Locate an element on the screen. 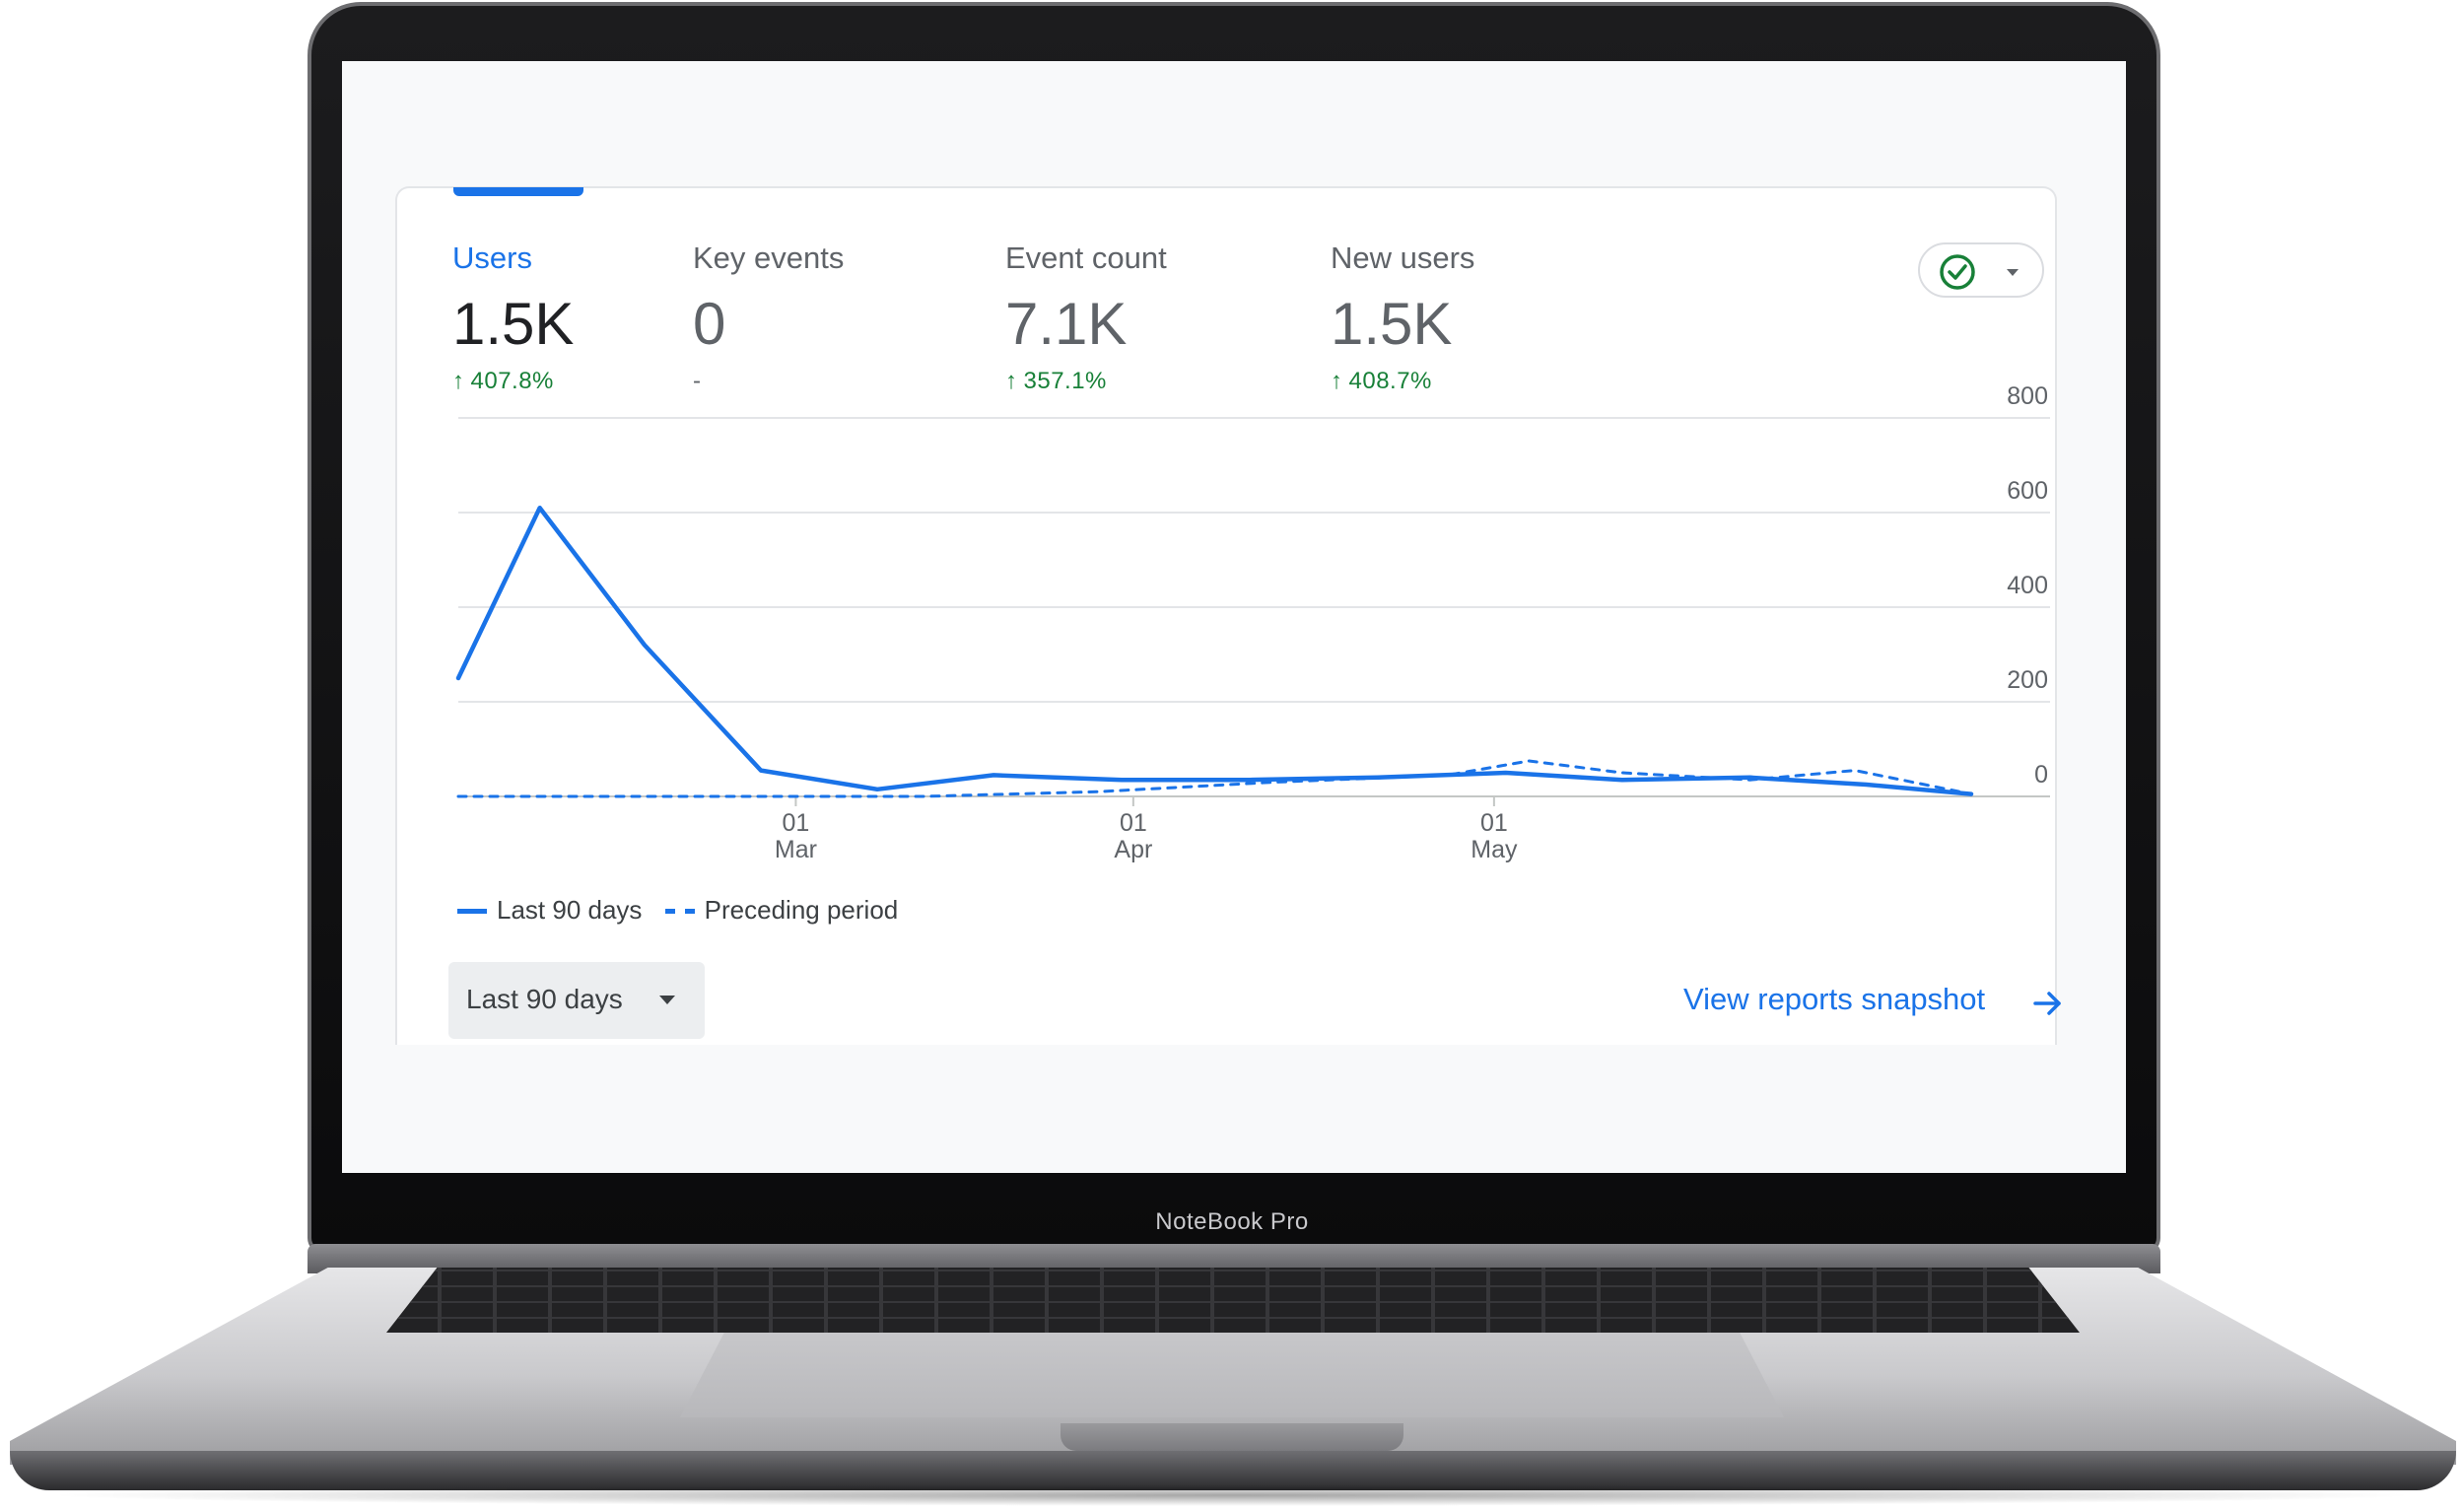 The height and width of the screenshot is (1512, 2464). y-tick-label: 0 is located at coordinates (2041, 775).